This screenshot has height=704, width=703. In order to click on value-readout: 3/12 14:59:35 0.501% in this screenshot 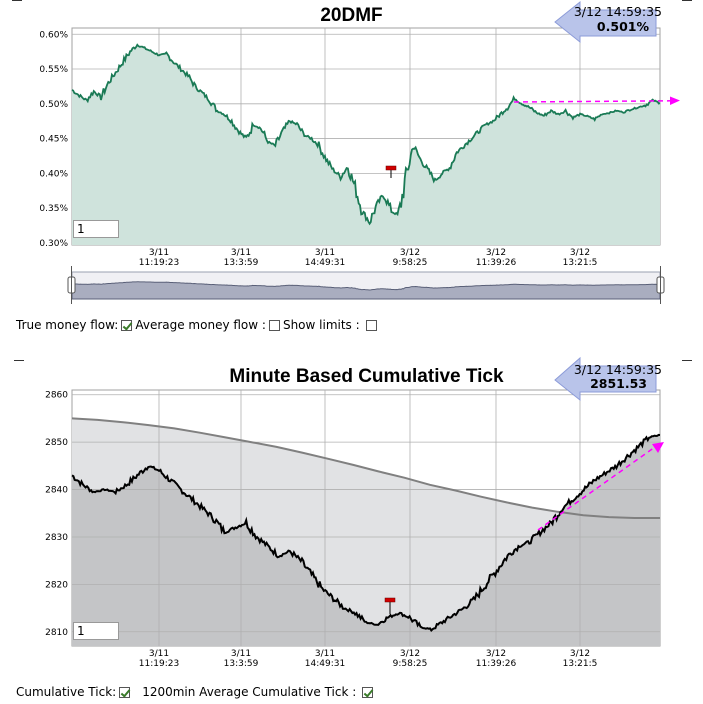, I will do `click(608, 22)`.